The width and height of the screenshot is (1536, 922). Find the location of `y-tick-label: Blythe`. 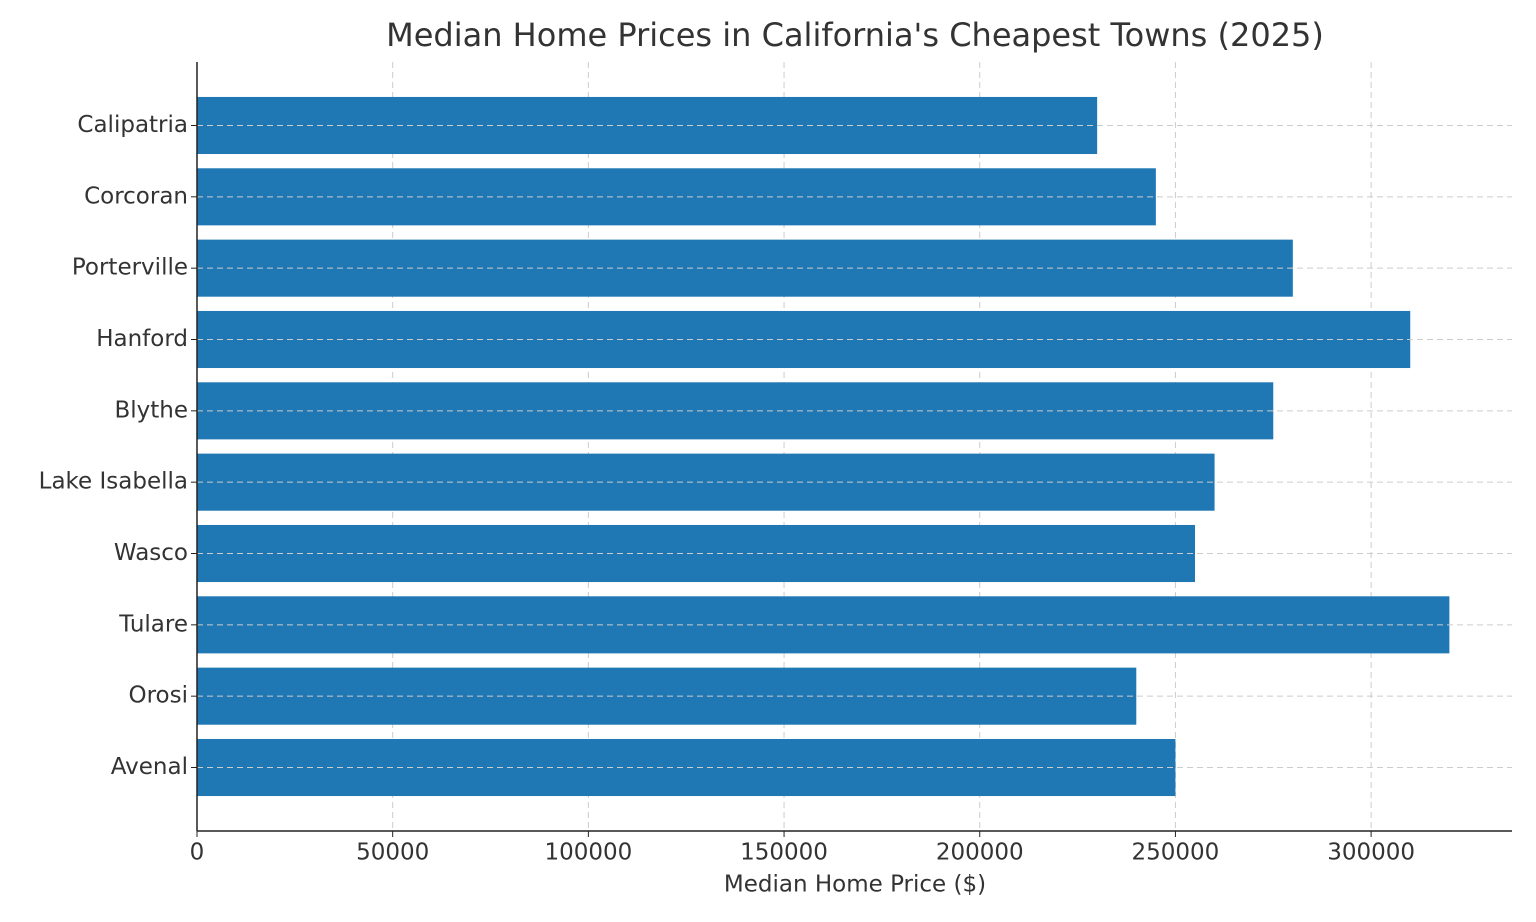

y-tick-label: Blythe is located at coordinates (151, 410).